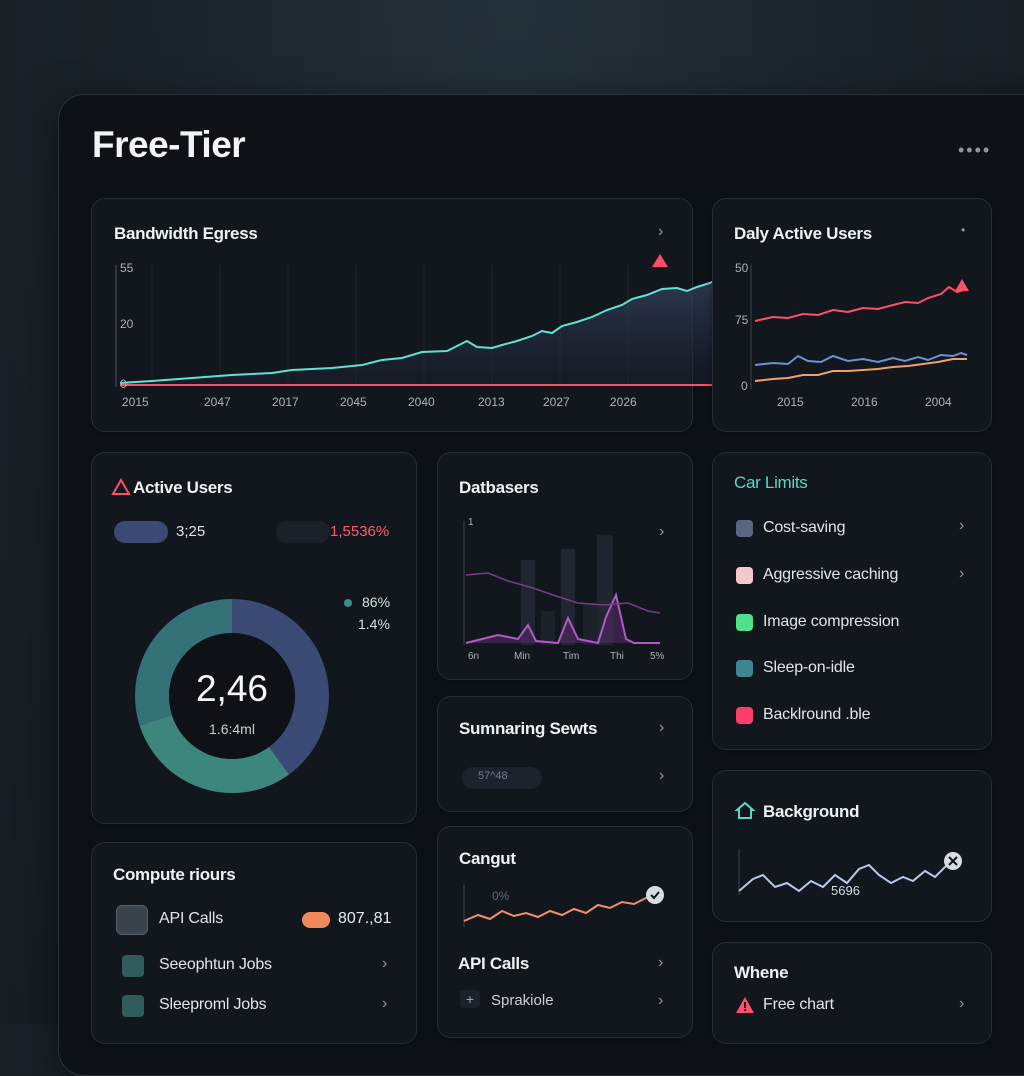 The height and width of the screenshot is (1076, 1024). Describe the element at coordinates (183, 487) in the screenshot. I see `card-title: Active Users` at that location.